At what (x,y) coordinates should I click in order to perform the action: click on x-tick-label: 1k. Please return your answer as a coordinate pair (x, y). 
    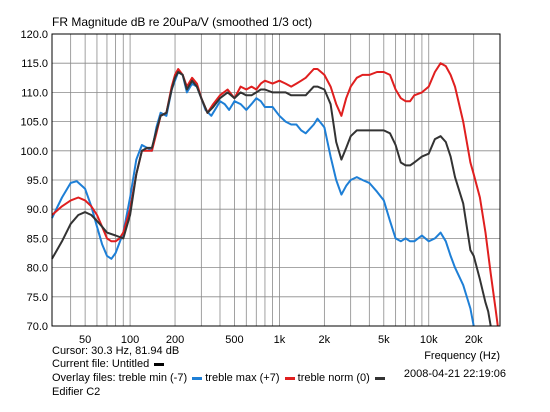
    Looking at the image, I should click on (280, 340).